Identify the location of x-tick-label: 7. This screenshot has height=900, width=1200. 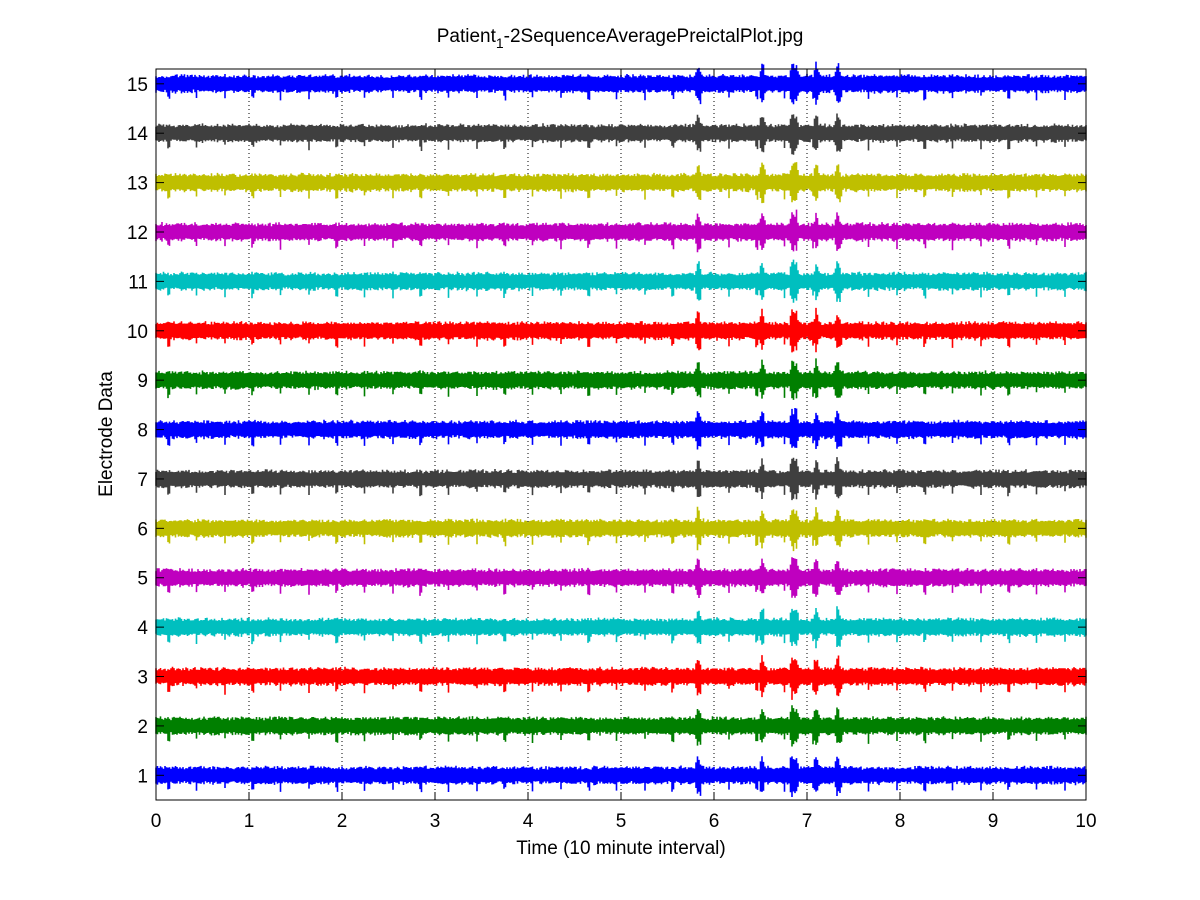
(807, 821).